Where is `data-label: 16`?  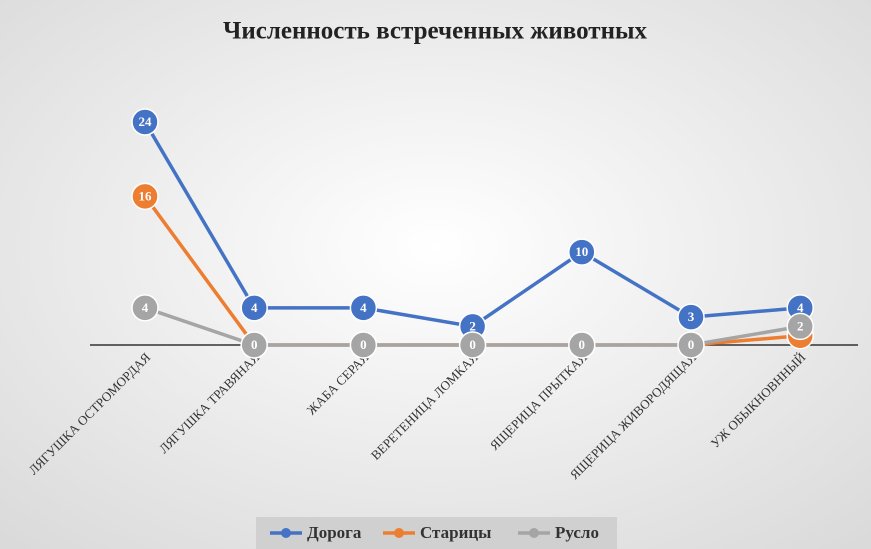 data-label: 16 is located at coordinates (146, 195).